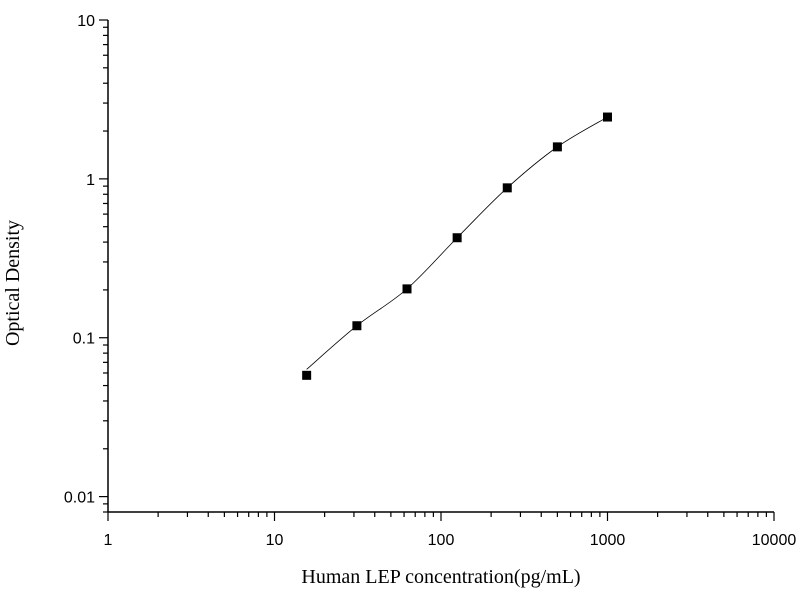 The image size is (800, 600). Describe the element at coordinates (774, 540) in the screenshot. I see `x-tick-label: 10000` at that location.